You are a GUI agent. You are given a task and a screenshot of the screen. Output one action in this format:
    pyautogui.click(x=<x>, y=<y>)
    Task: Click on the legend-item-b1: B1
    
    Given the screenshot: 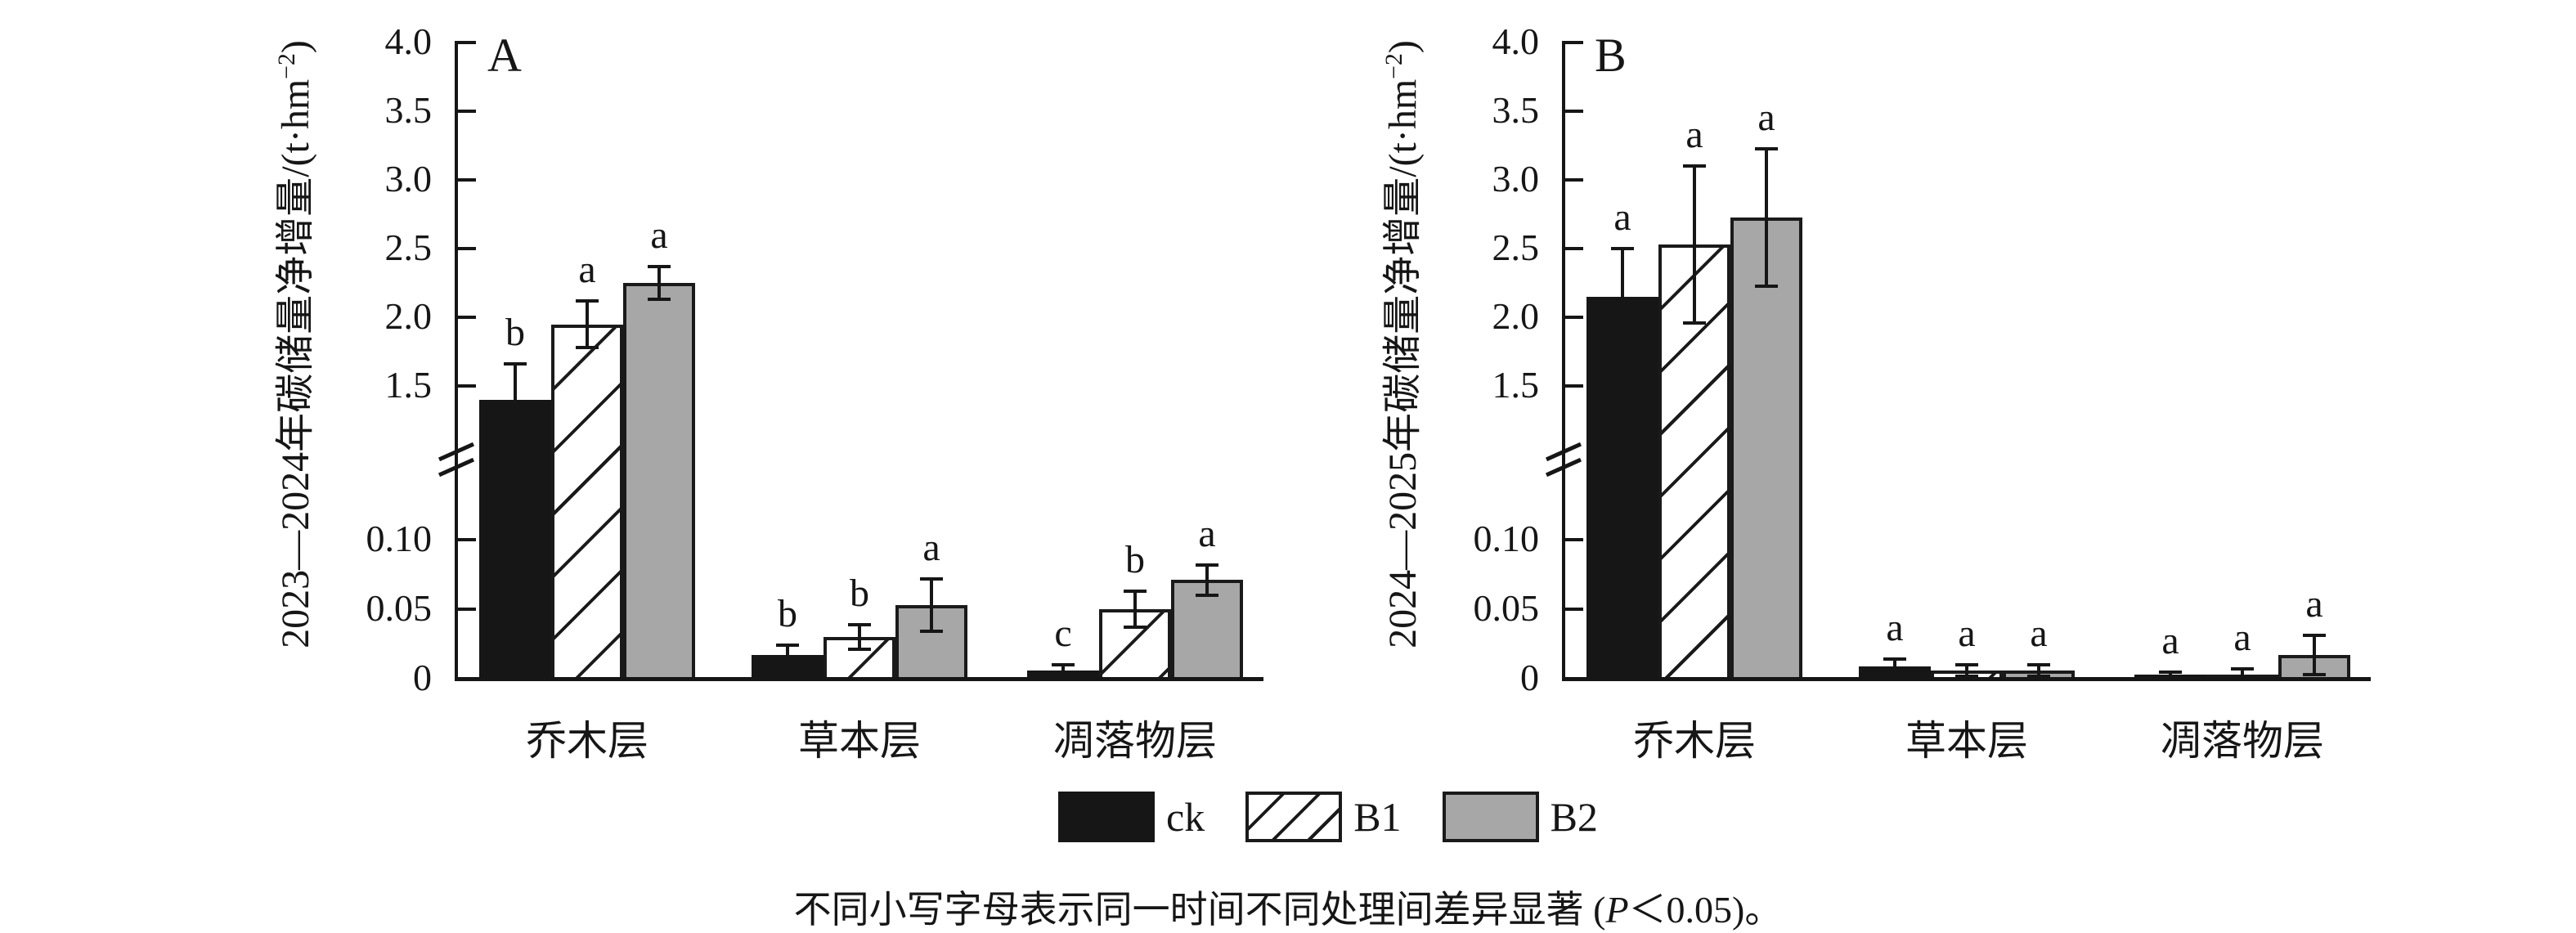 What is the action you would take?
    pyautogui.click(x=1323, y=817)
    